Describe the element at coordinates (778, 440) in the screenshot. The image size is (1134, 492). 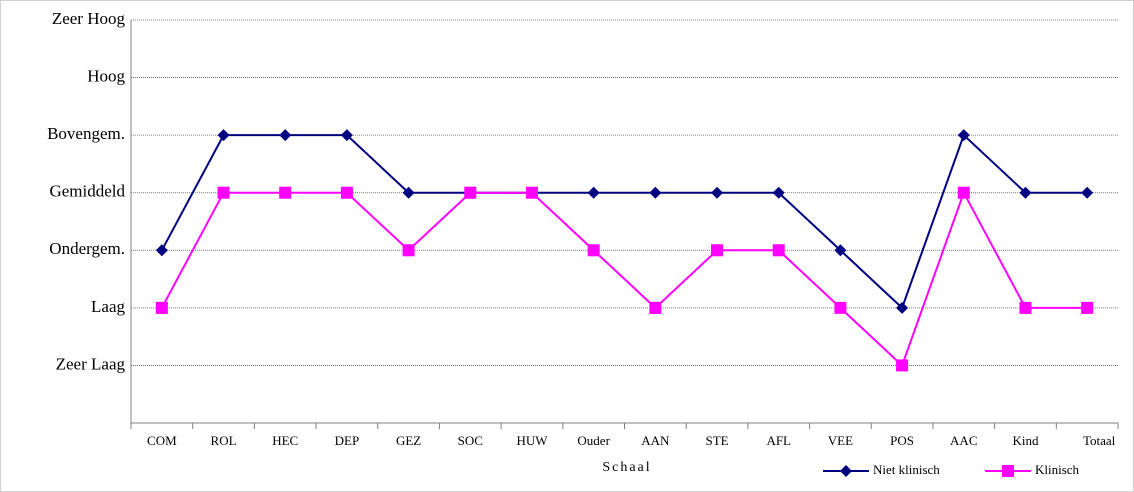
I see `x-tick-label: AFL` at that location.